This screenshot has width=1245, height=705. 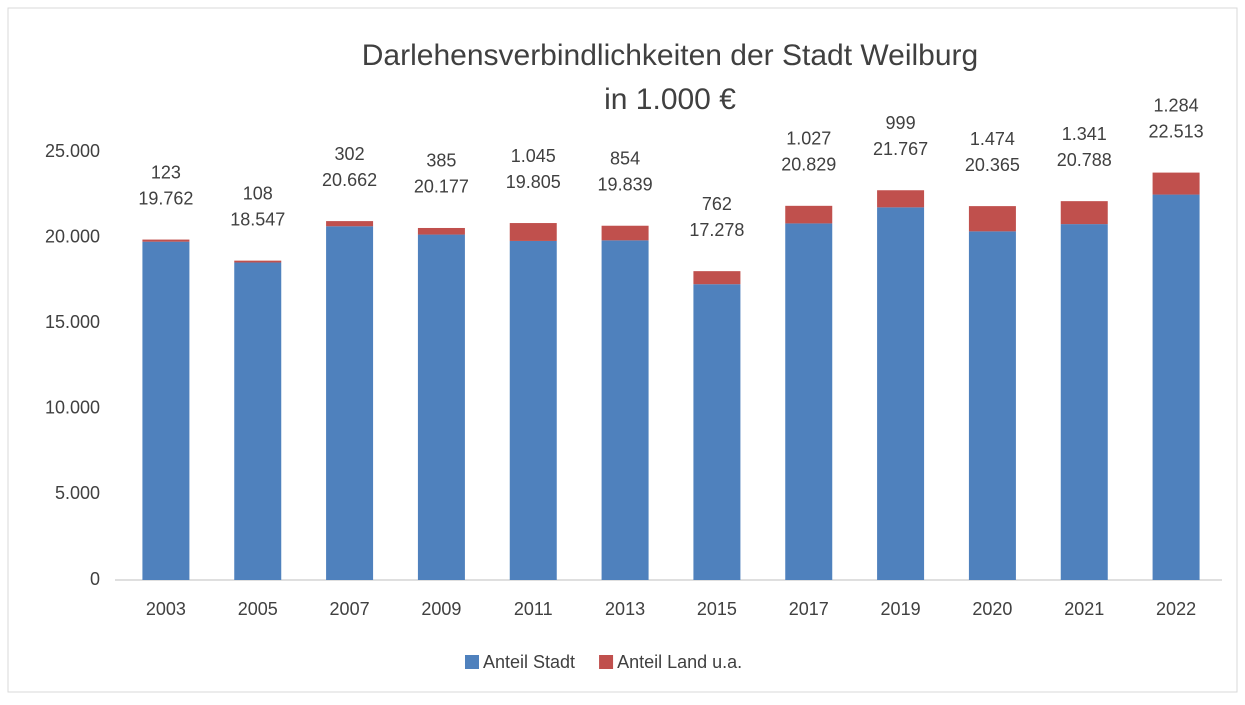 I want to click on data-label: 108, so click(x=258, y=193).